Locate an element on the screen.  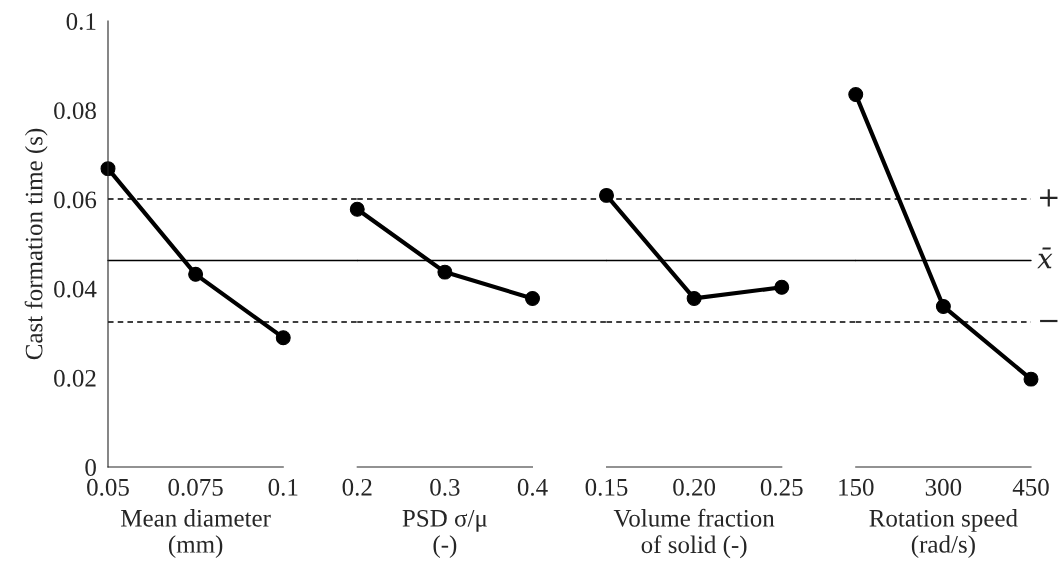
x-tick-label: 0.25 is located at coordinates (781, 487).